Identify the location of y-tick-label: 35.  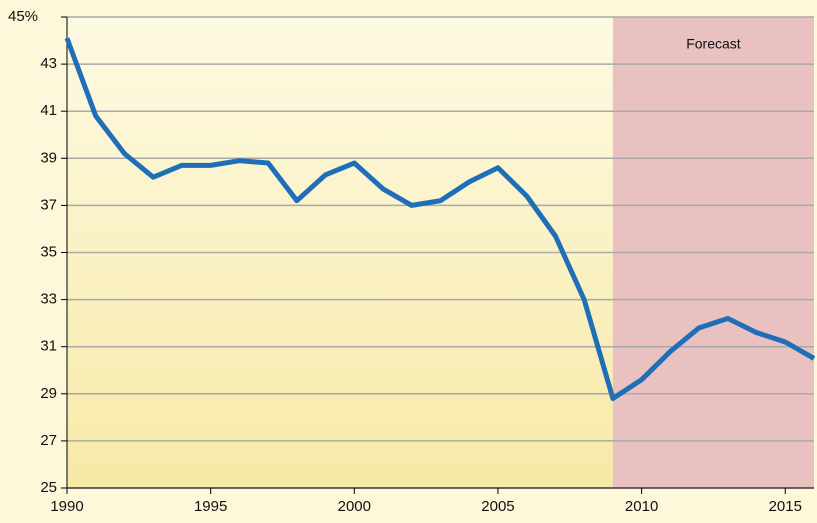
(48, 251).